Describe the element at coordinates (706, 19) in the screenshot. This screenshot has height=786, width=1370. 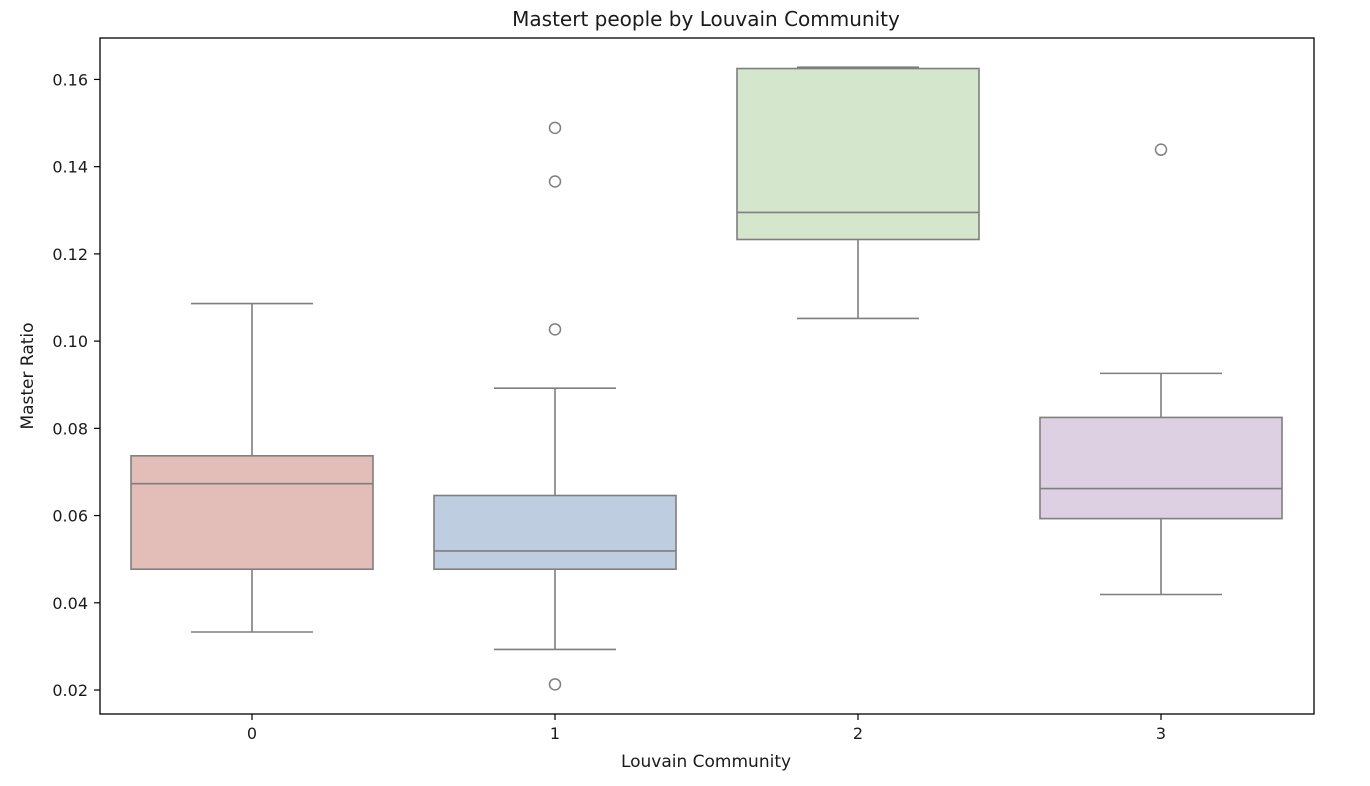
I see `chart-title: Mastert people by Louvain Community` at that location.